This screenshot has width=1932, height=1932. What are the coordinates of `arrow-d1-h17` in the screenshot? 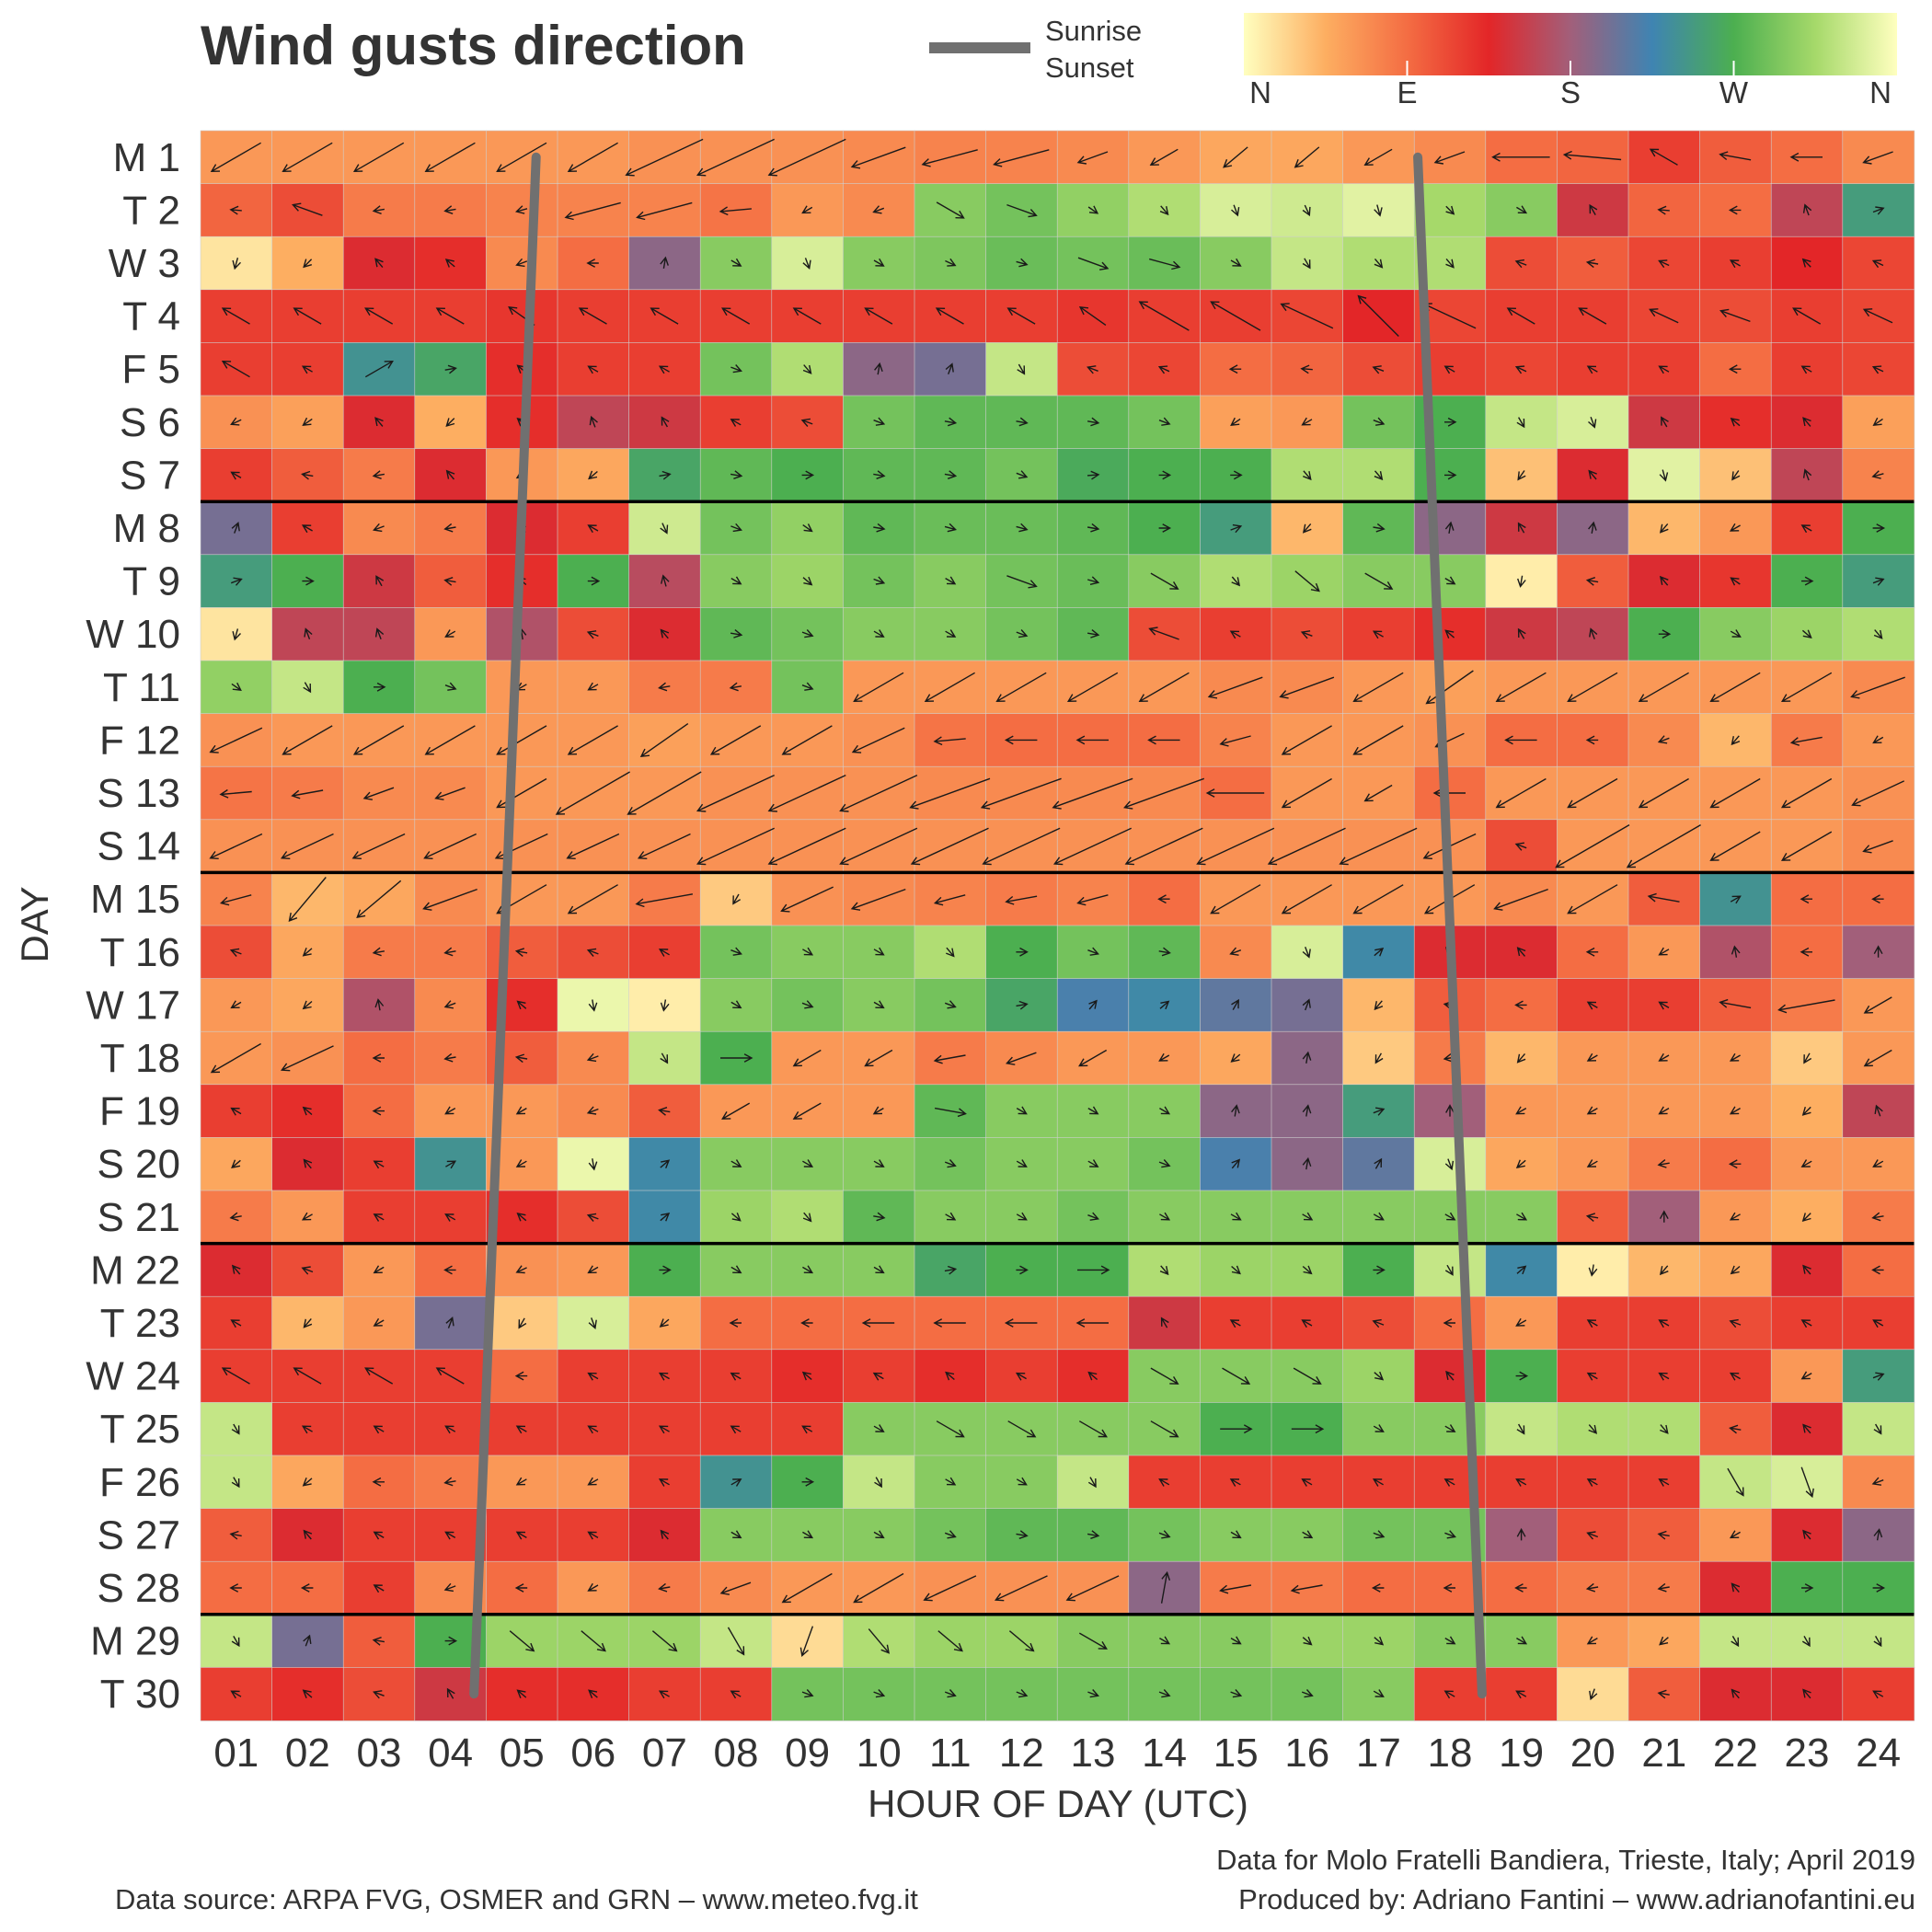 It's located at (1378, 157).